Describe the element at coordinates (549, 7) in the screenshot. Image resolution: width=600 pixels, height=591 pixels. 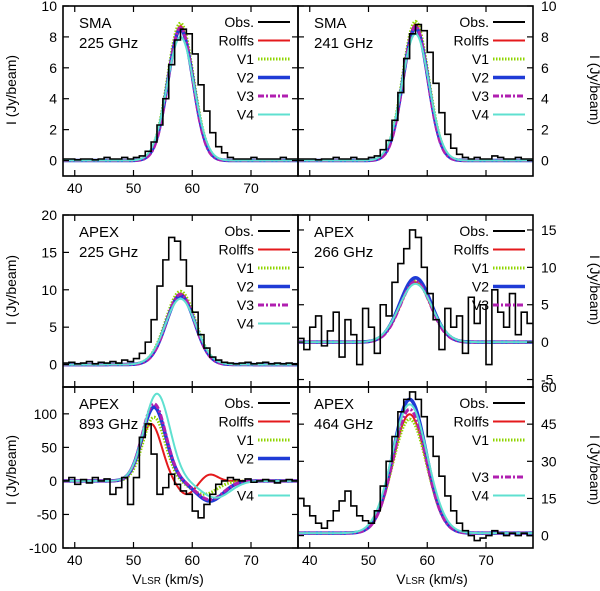
I see `ytick-label-p2: 10` at that location.